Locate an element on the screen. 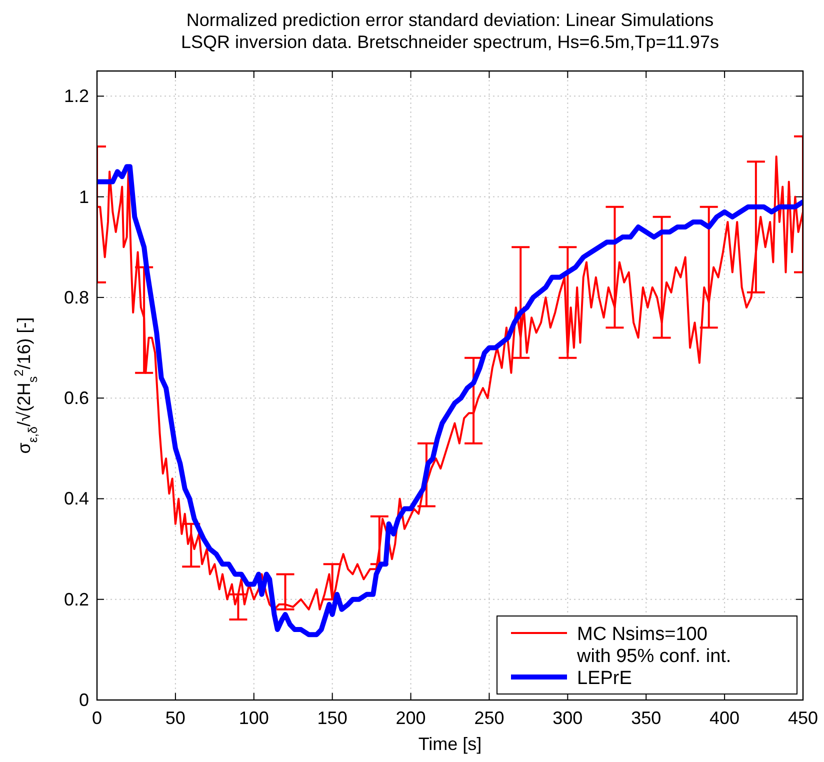  x-axis-title: Time [s] is located at coordinates (450, 744).